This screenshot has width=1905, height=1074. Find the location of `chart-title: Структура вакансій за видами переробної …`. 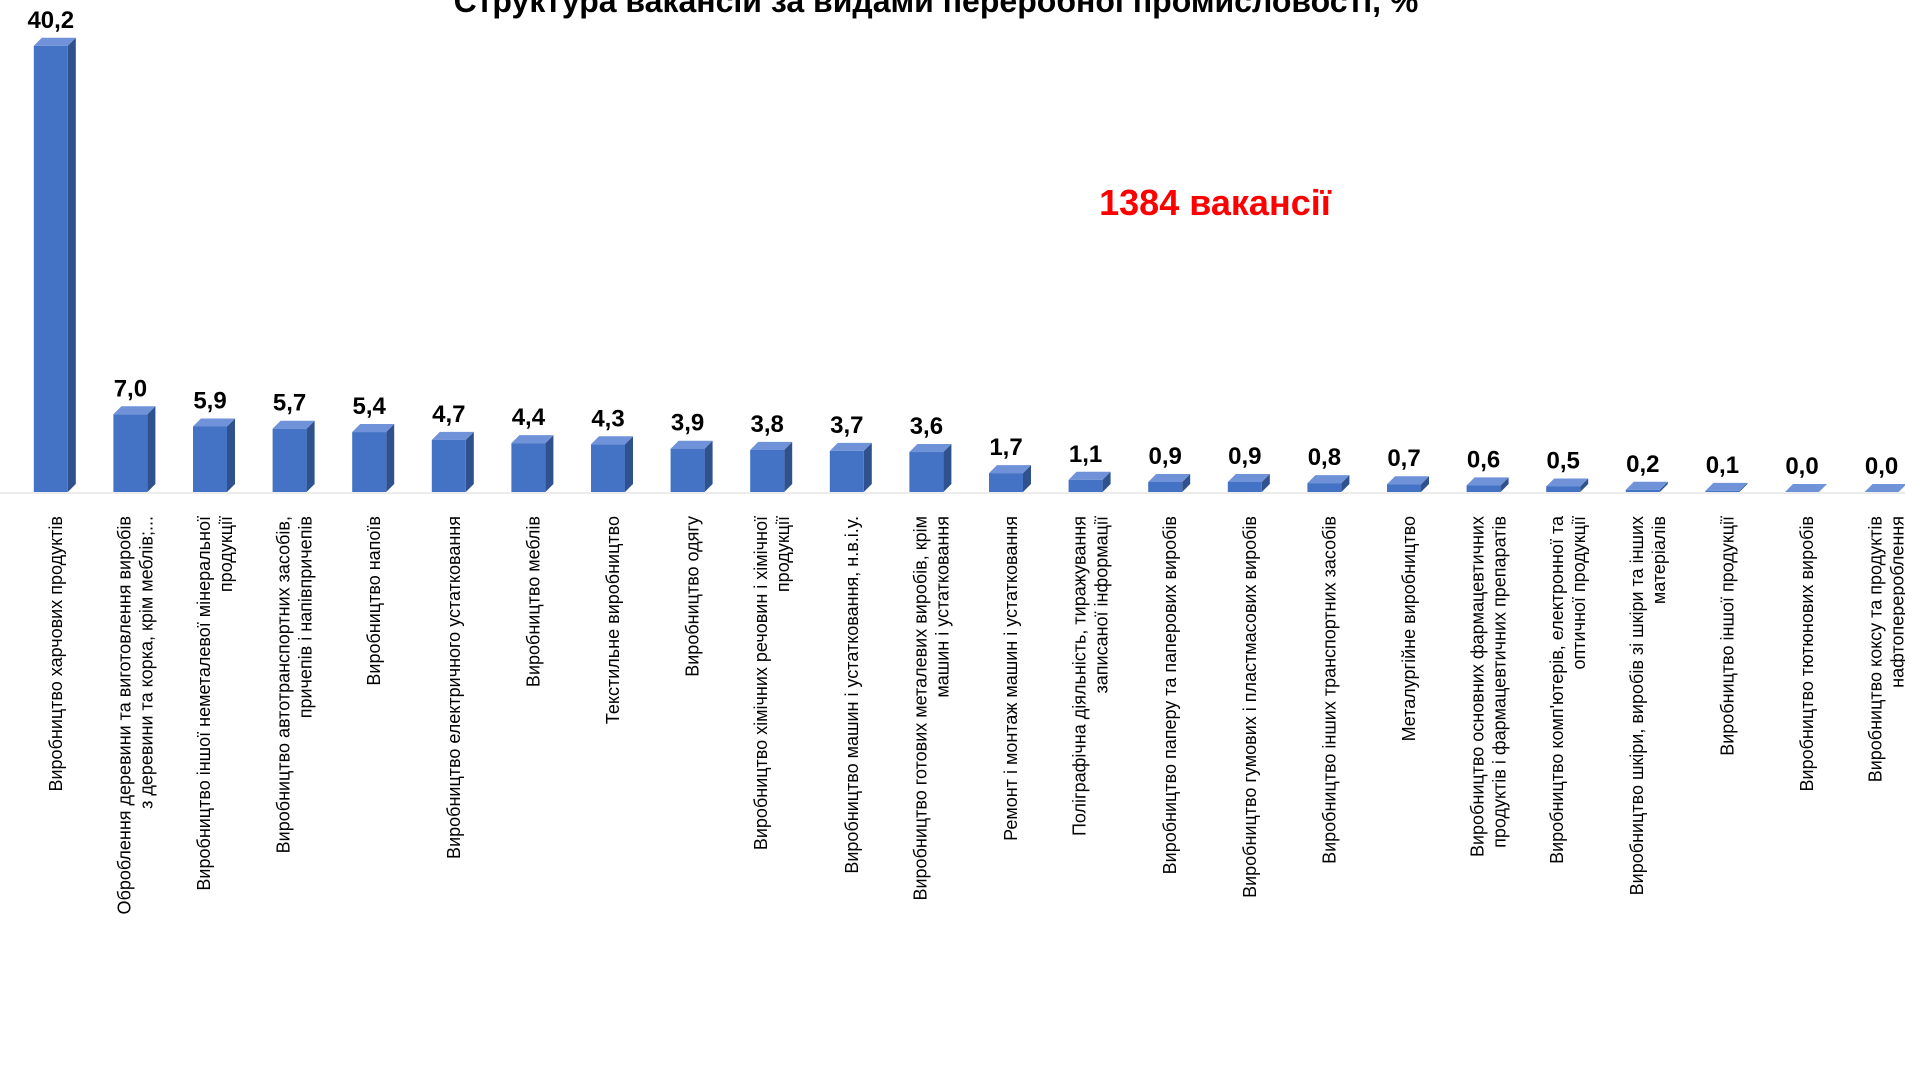

chart-title: Структура вакансій за видами переробної … is located at coordinates (936, 9).